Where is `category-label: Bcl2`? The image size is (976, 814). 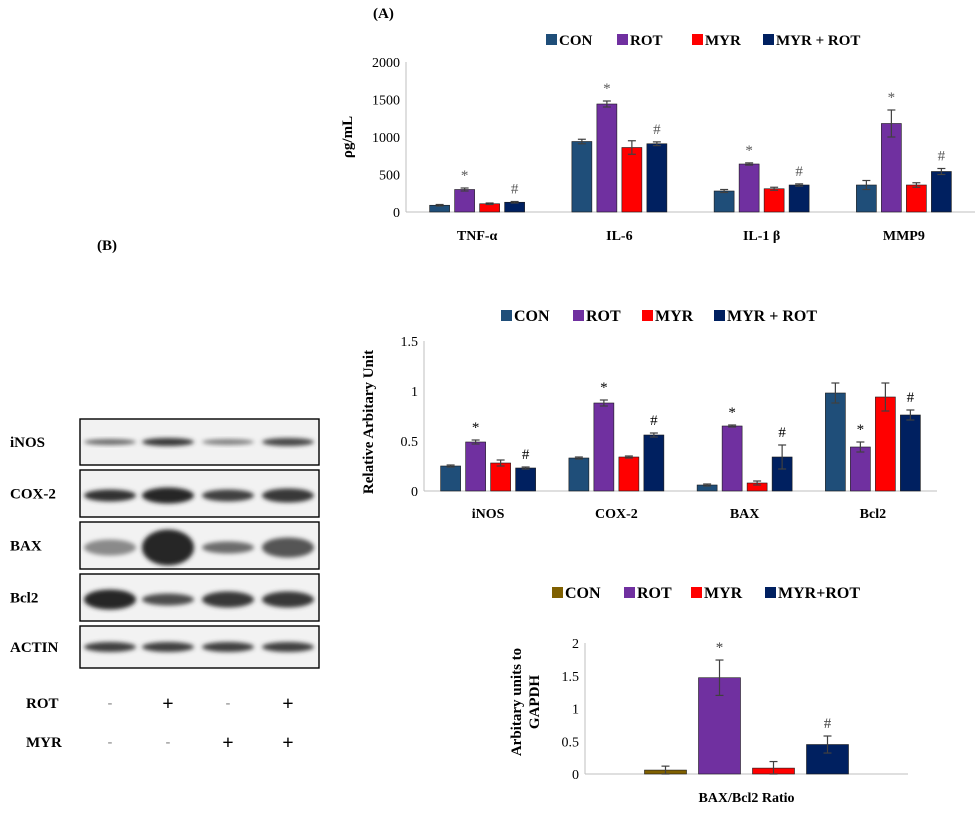
category-label: Bcl2 is located at coordinates (873, 514).